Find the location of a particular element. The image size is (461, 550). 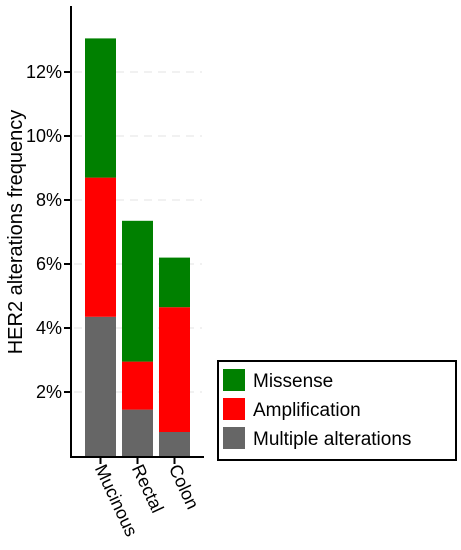

legend-label: Missense is located at coordinates (293, 381).